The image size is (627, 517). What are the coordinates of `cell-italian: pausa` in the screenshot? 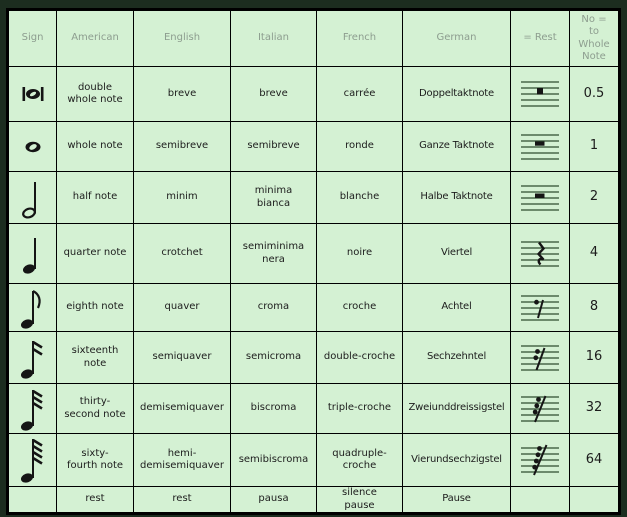 It's located at (273, 500).